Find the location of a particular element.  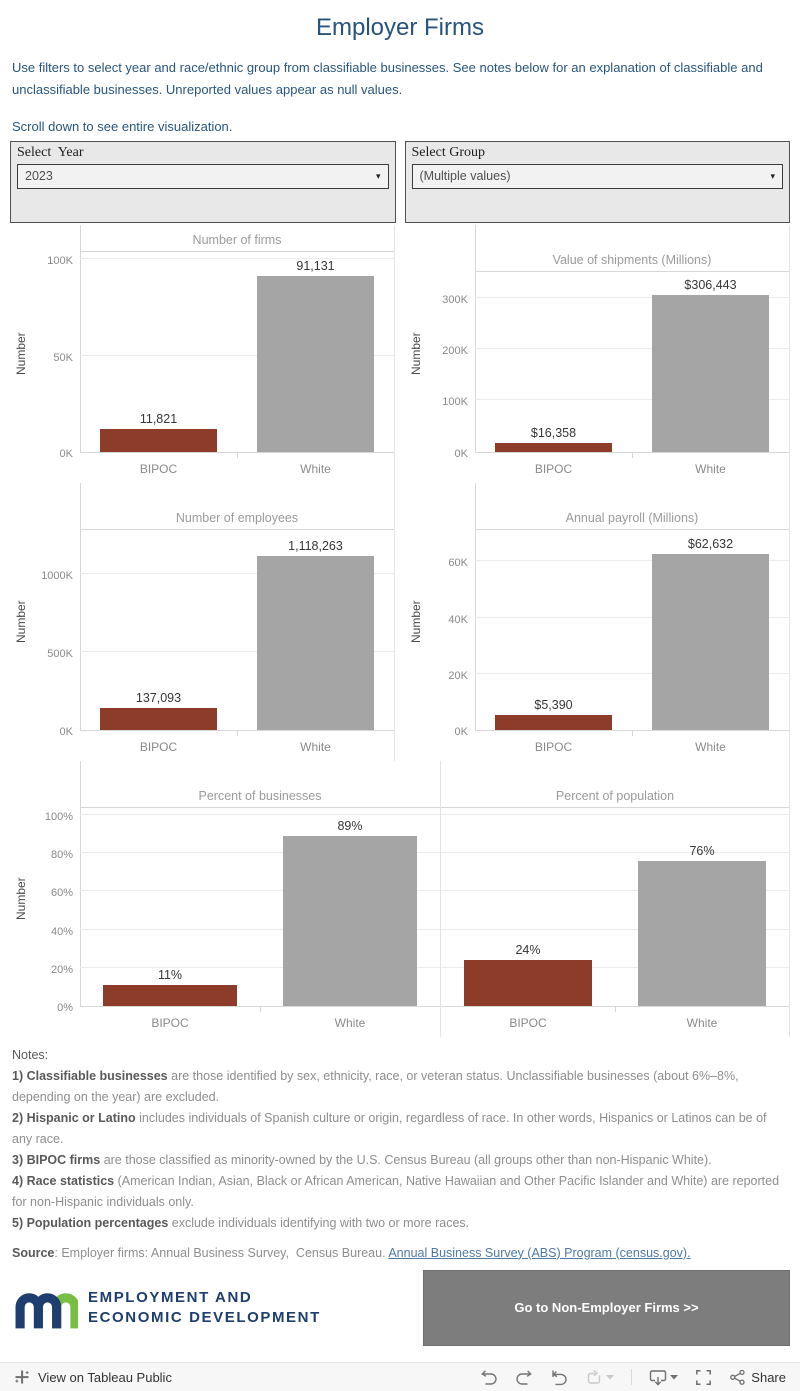

plot-area: Percent of businesses 11% 89% BIPOC White is located at coordinates (260, 898).